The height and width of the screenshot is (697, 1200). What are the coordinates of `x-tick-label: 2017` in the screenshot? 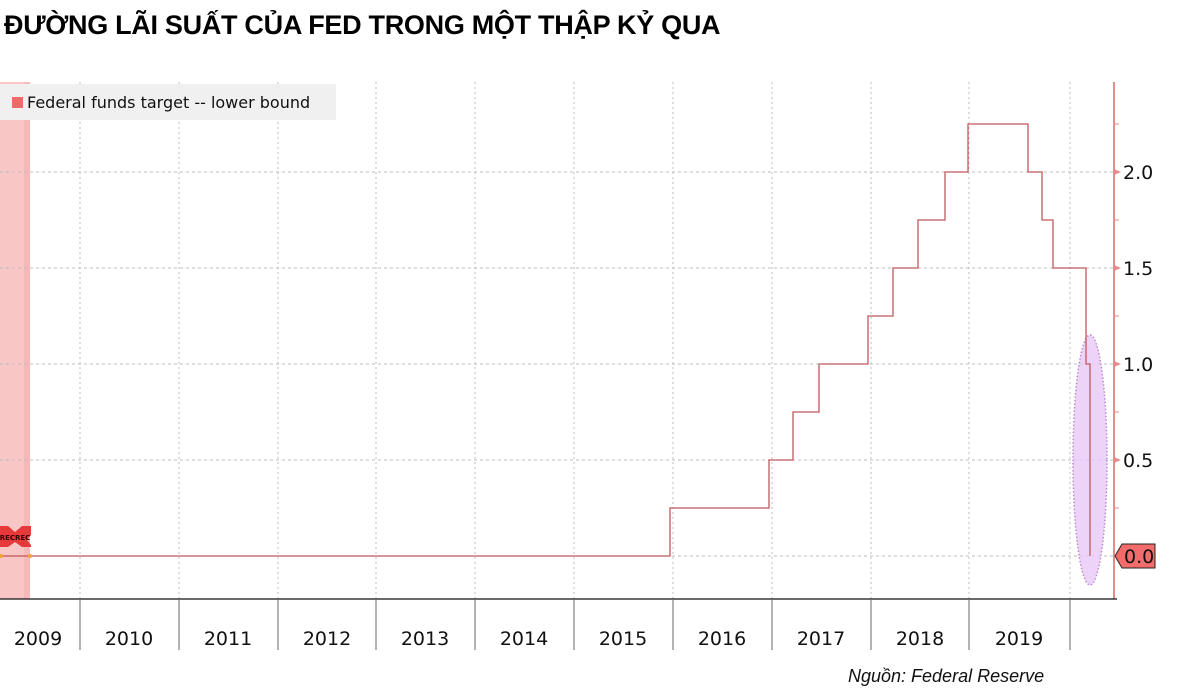 It's located at (821, 639).